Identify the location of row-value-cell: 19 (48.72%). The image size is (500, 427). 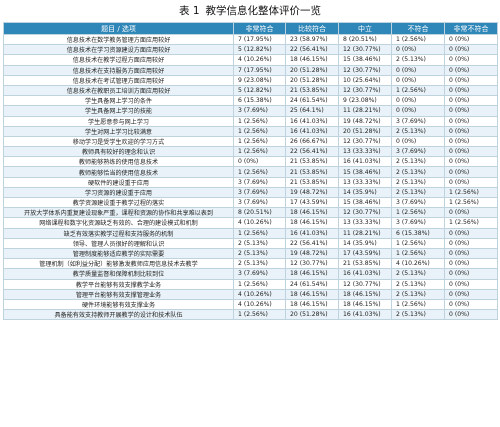
(365, 121).